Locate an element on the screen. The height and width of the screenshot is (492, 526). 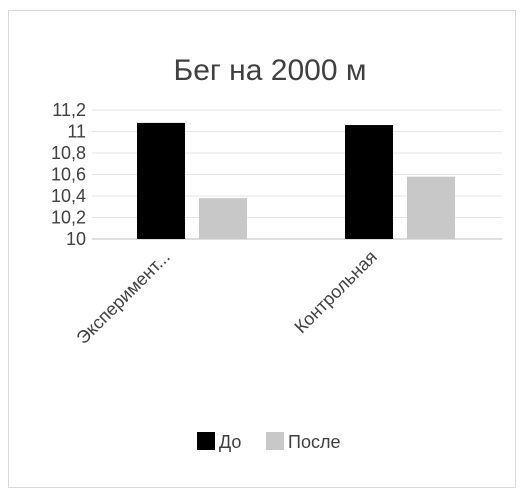
x-category-label: Контрольная is located at coordinates (335, 292).